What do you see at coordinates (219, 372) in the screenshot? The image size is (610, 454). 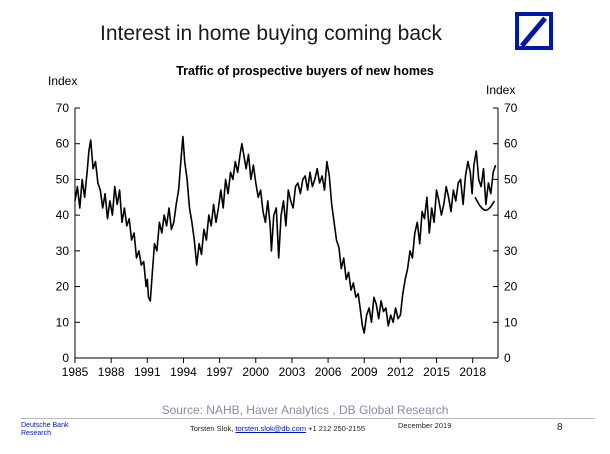 I see `x-tick-label: 1997` at bounding box center [219, 372].